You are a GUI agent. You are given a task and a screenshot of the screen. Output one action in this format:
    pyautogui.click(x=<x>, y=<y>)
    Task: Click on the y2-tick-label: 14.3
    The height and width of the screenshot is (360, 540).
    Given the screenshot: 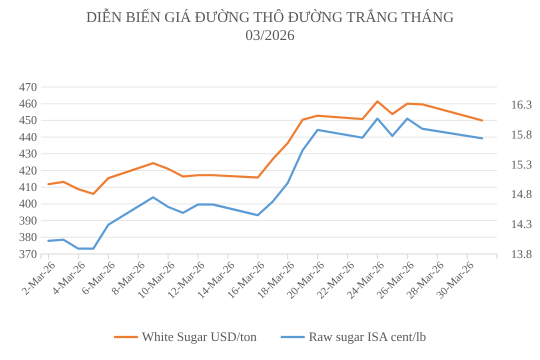 What is the action you would take?
    pyautogui.click(x=521, y=224)
    